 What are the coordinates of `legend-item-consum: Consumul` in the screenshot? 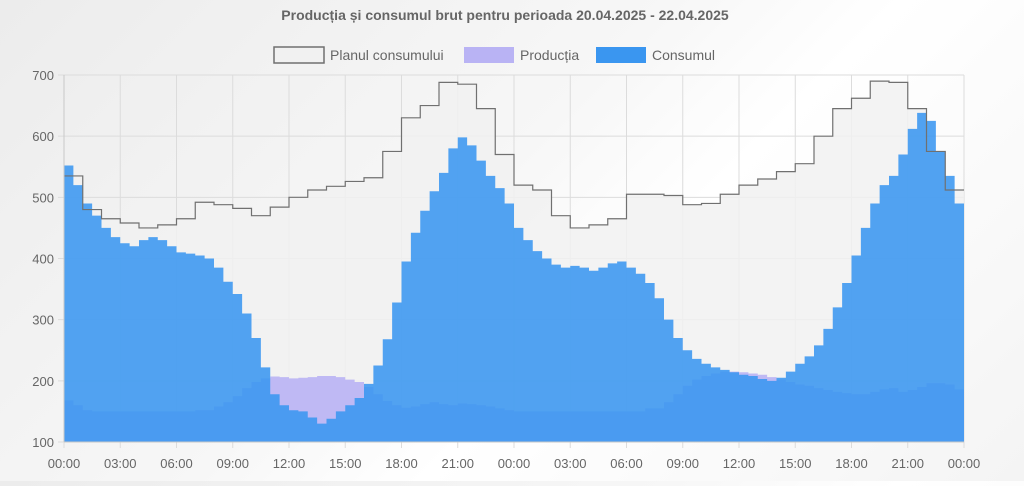 It's located at (655, 55).